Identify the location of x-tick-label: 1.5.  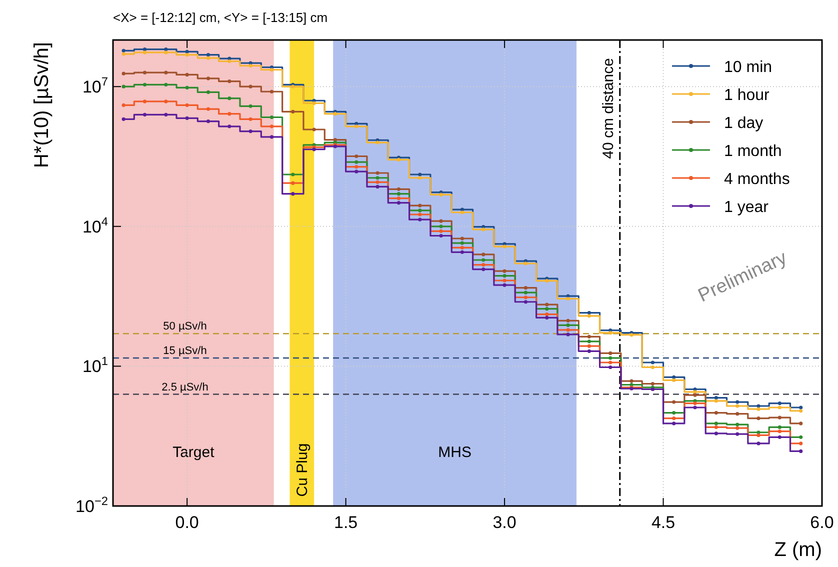
(346, 522).